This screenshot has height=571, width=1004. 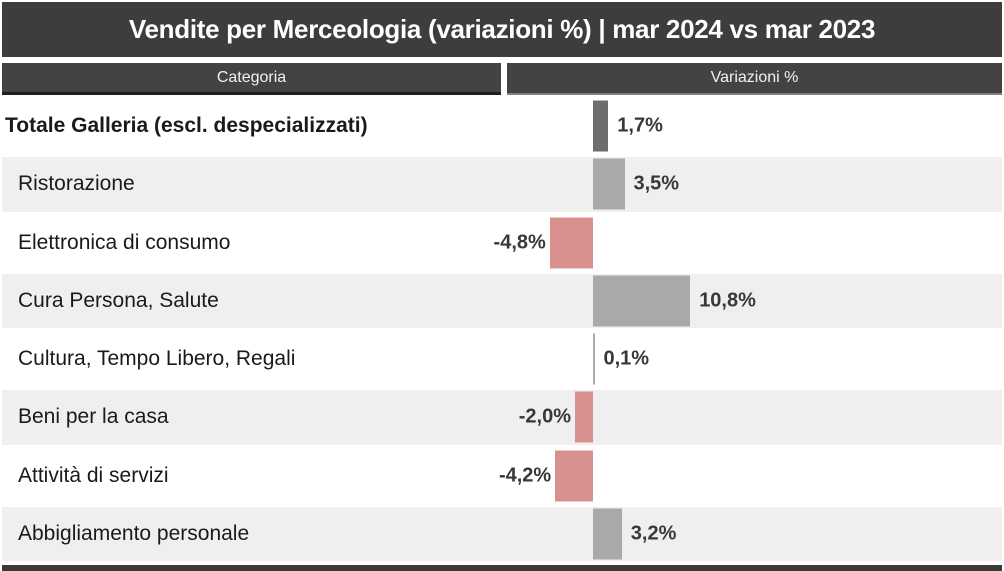 I want to click on value-label: -4,2%, so click(x=525, y=475).